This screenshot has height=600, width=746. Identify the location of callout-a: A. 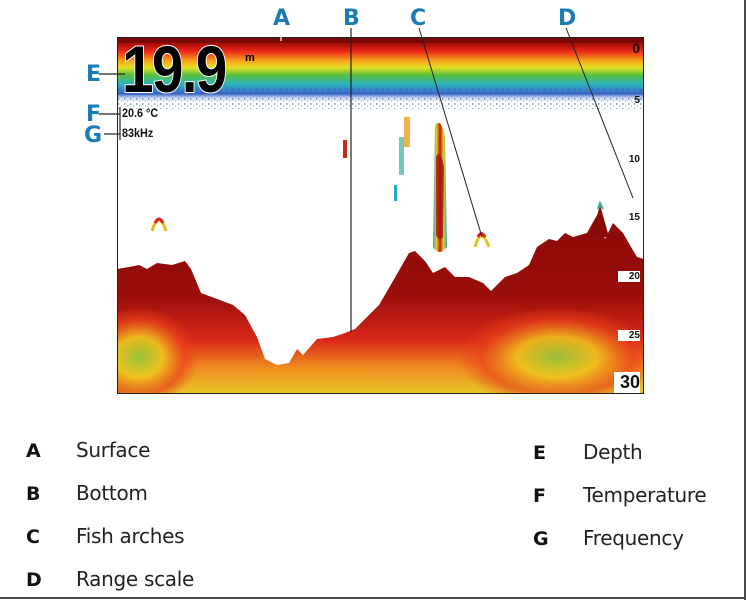
(282, 18).